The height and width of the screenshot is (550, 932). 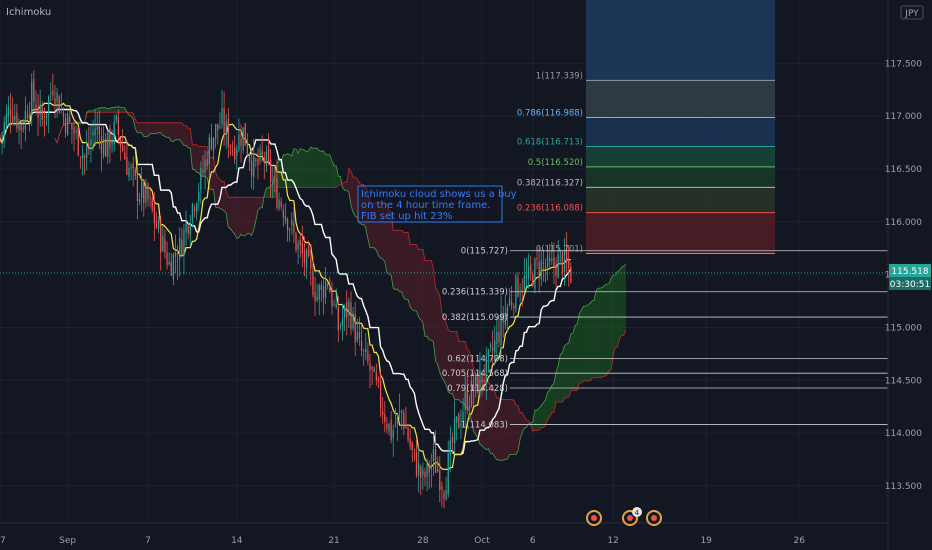 I want to click on time-tick-label: 26, so click(x=799, y=541).